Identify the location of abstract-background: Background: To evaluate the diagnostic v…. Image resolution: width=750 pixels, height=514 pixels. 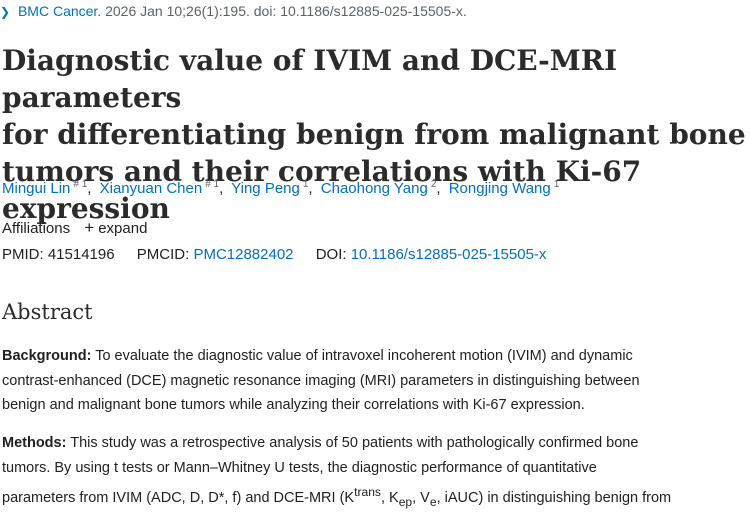
(374, 381).